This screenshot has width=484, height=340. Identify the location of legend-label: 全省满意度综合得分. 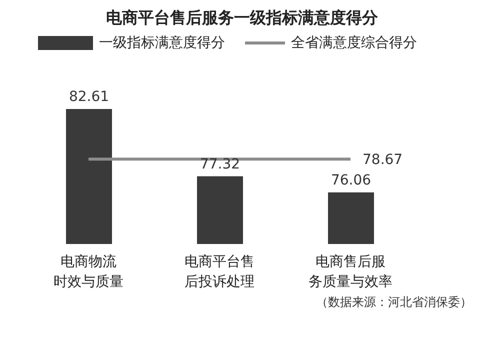
(354, 43).